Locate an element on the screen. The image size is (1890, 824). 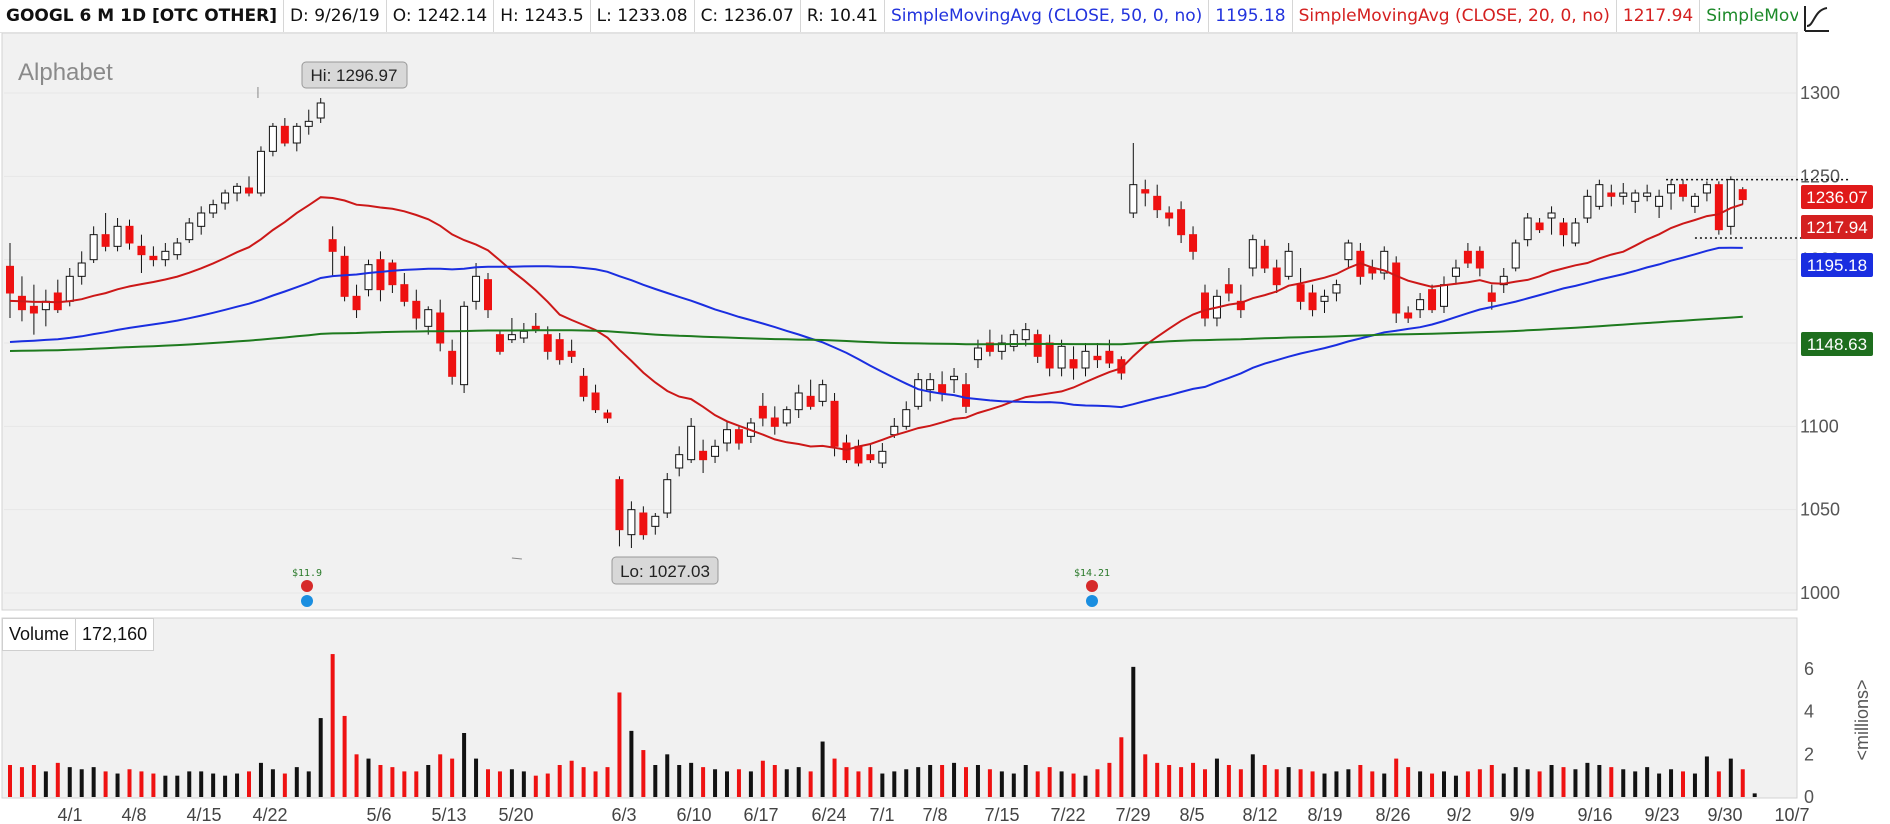
volume-tick-label: 0 is located at coordinates (1809, 797).